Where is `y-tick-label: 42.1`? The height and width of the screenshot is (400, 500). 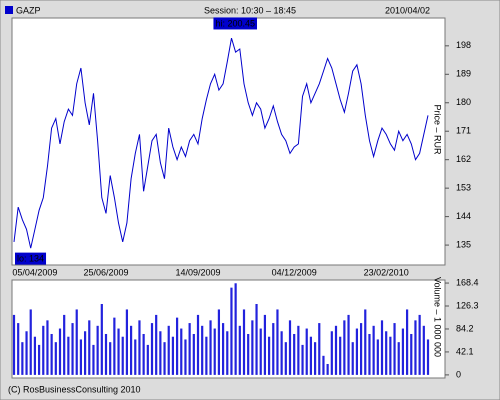
y-tick-label: 42.1 is located at coordinates (465, 351).